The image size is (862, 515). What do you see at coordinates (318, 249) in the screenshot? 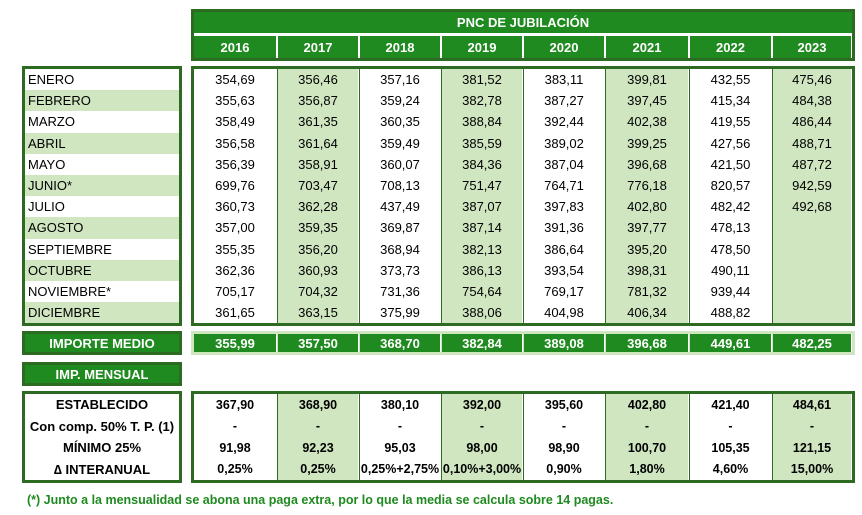
I see `month-value: 356,20` at bounding box center [318, 249].